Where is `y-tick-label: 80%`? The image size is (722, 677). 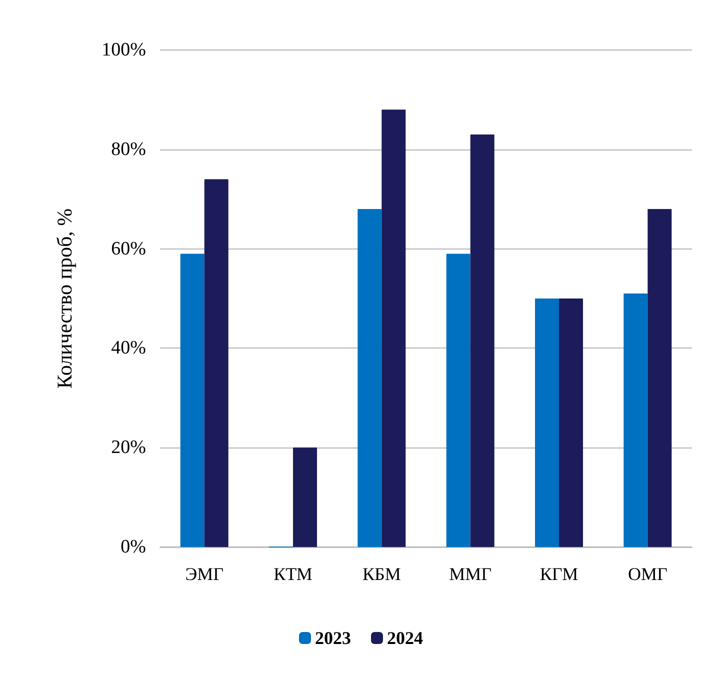
y-tick-label: 80% is located at coordinates (128, 149).